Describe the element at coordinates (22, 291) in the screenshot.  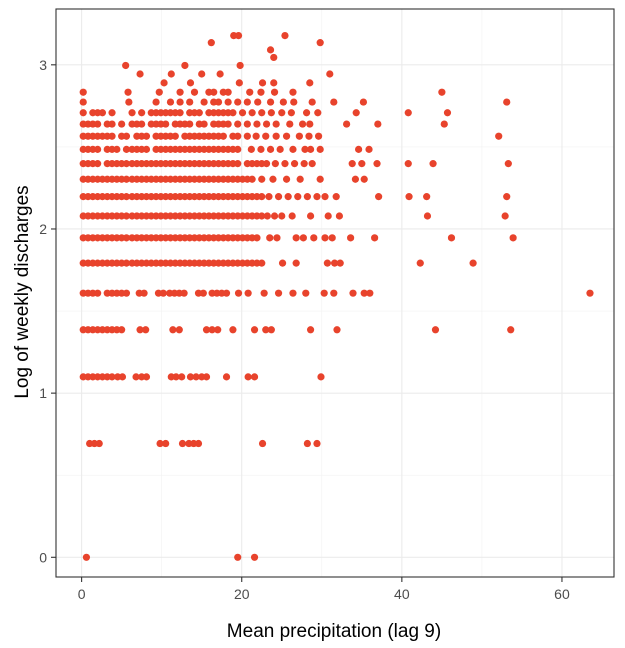
I see `y-axis-title: Log of weekly discharges` at that location.